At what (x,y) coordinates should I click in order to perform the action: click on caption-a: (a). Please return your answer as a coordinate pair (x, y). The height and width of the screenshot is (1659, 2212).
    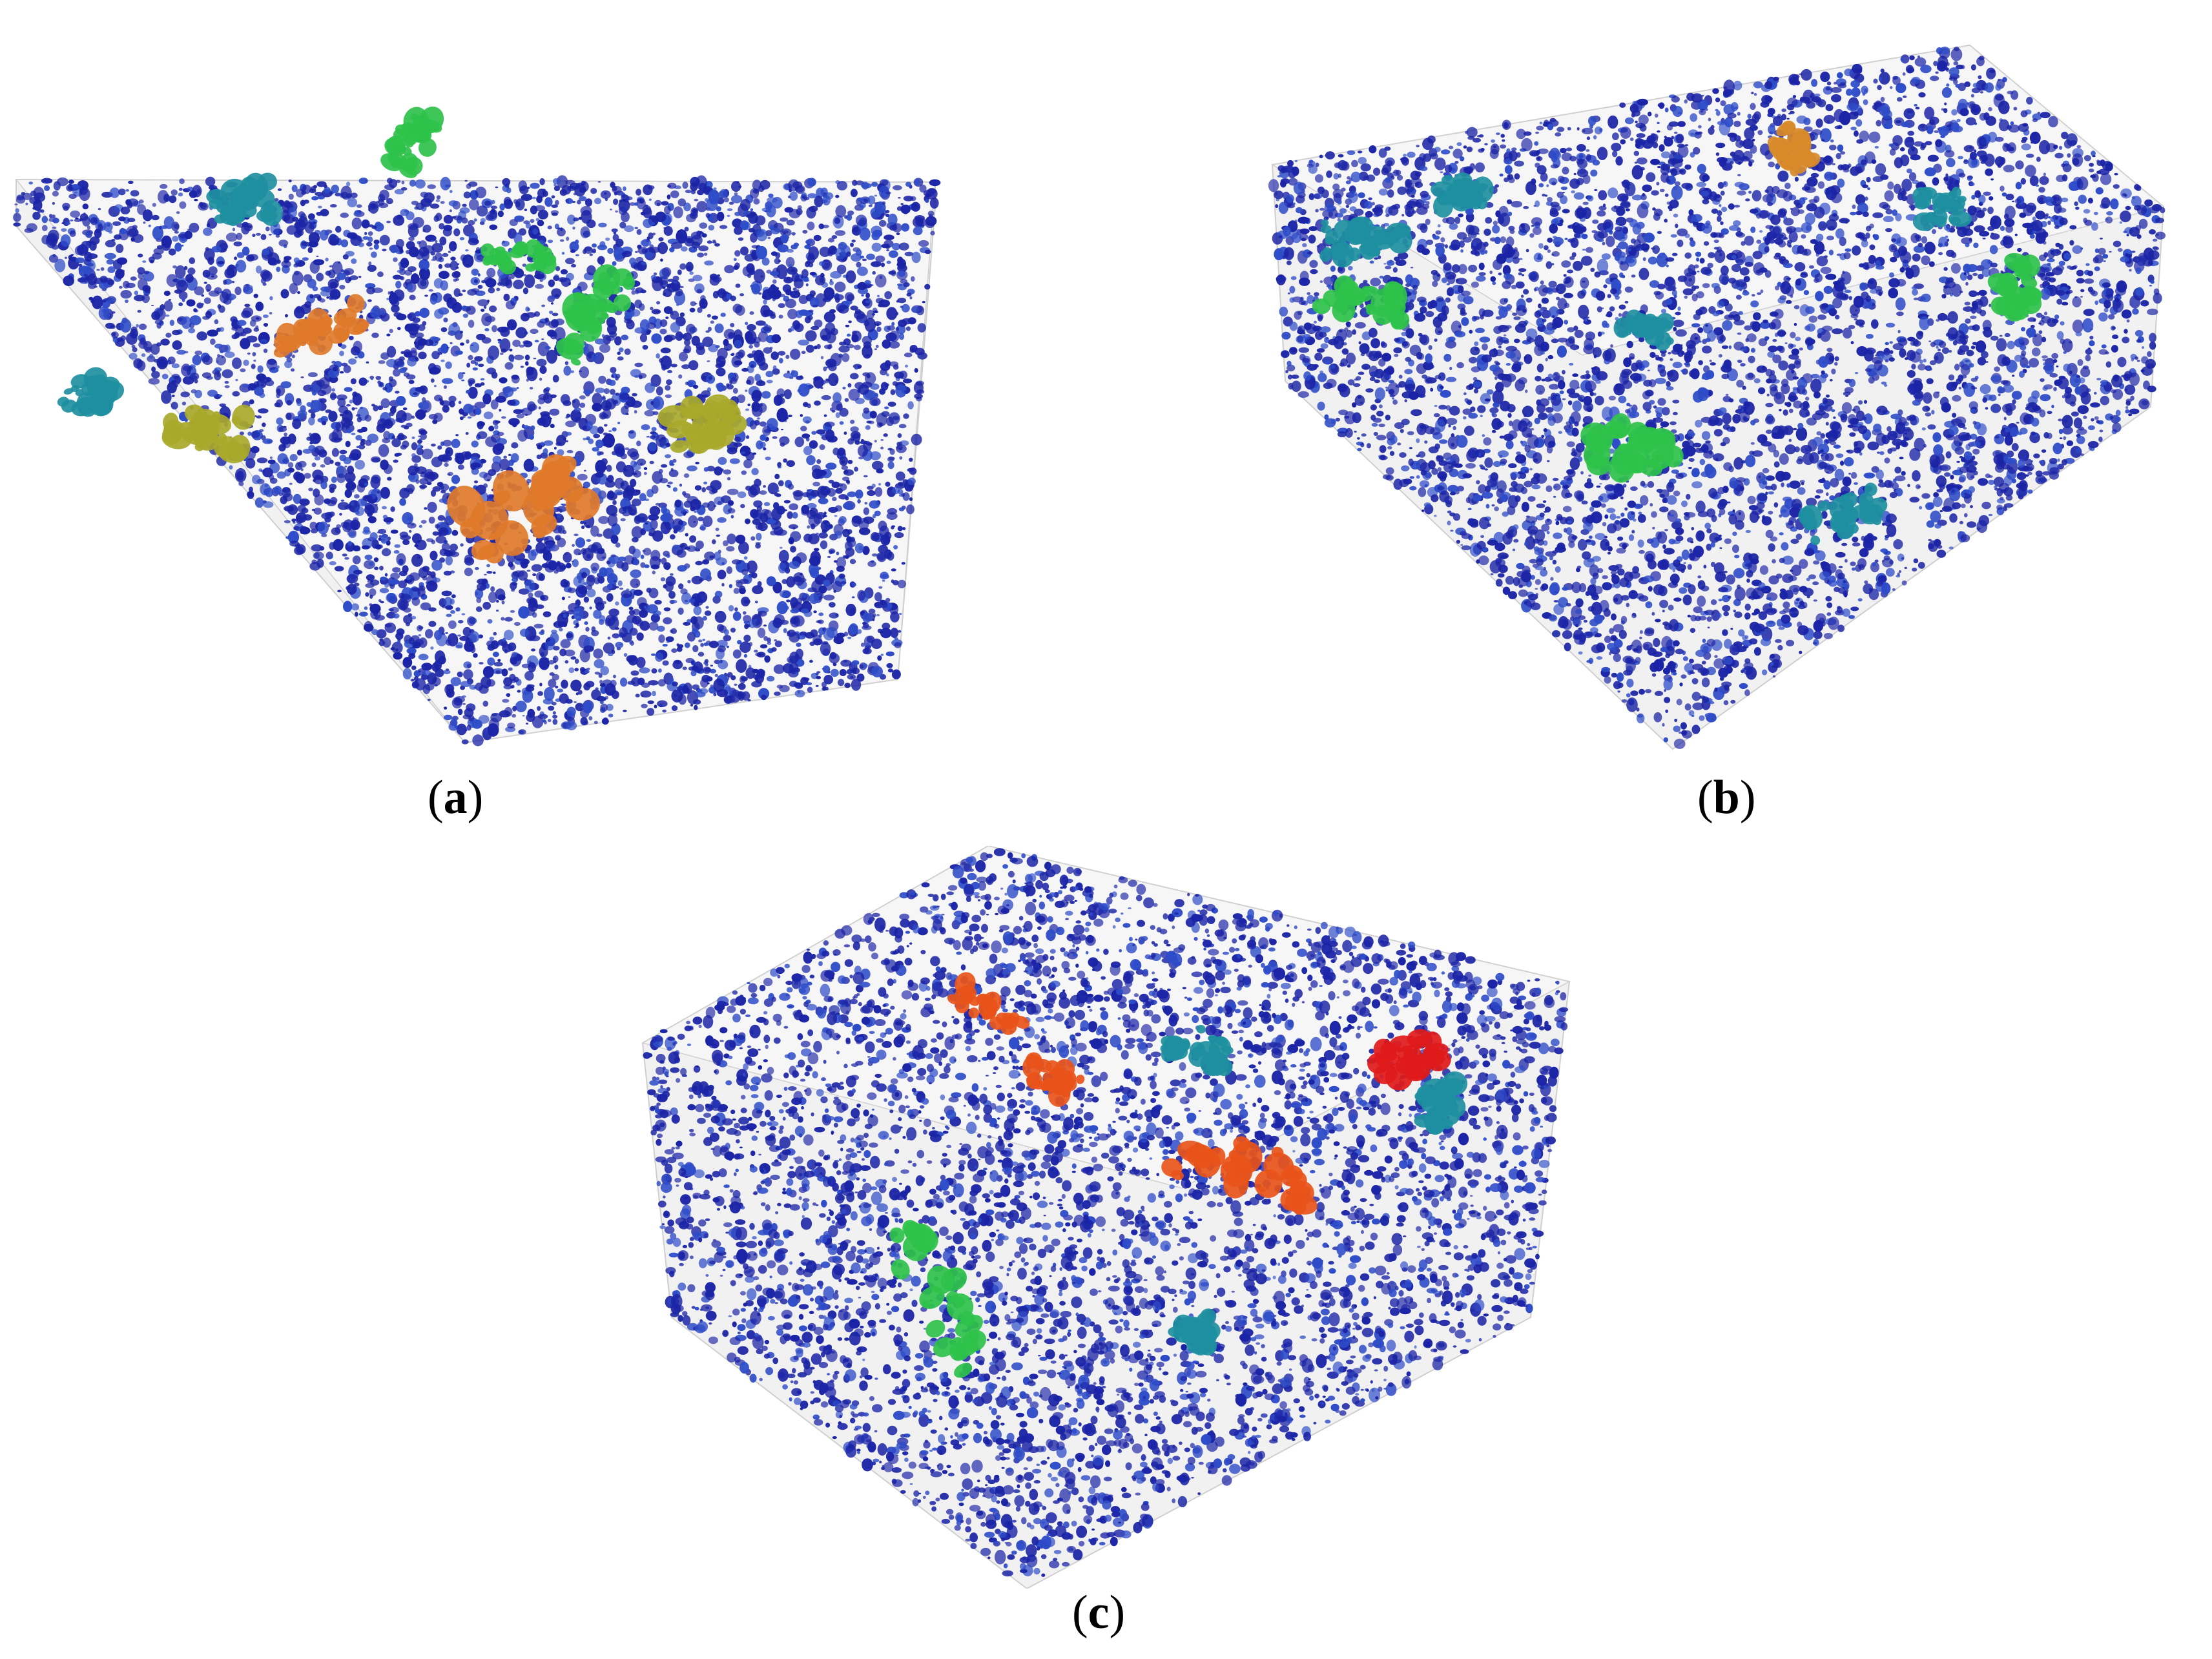
    Looking at the image, I should click on (456, 797).